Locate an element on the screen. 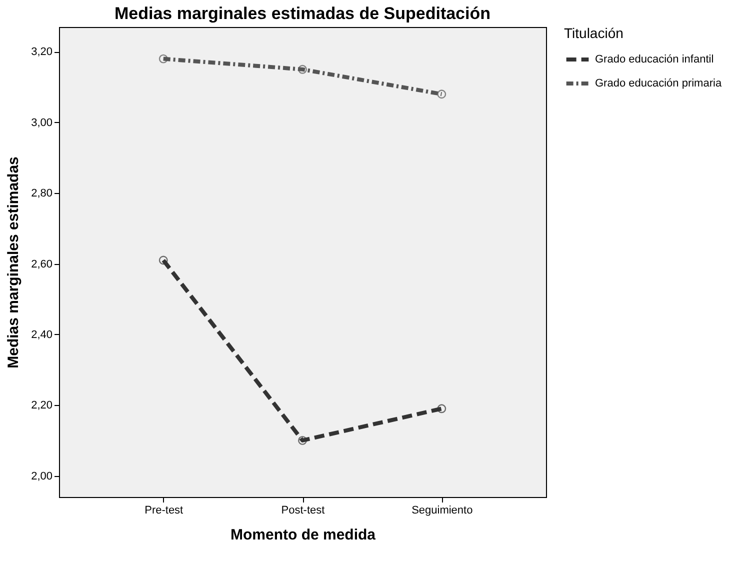 The width and height of the screenshot is (740, 586). y-tick-label: 2,40 is located at coordinates (41, 334).